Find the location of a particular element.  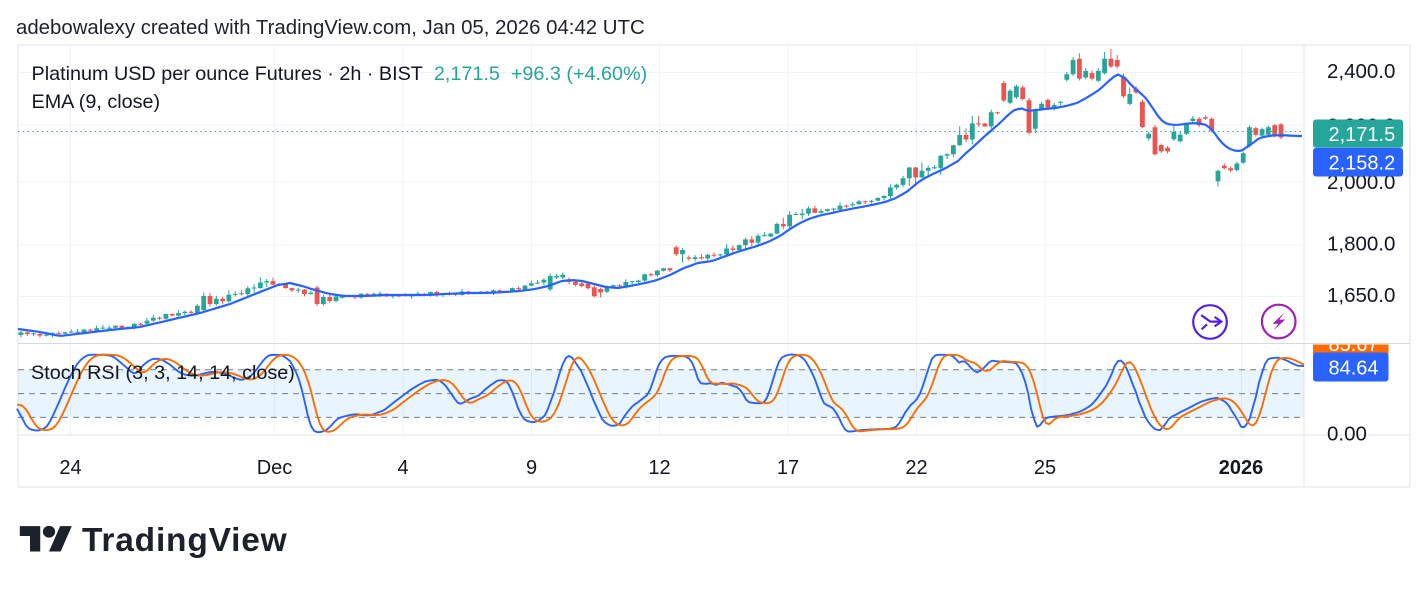

svg-text: 12 is located at coordinates (659, 468).